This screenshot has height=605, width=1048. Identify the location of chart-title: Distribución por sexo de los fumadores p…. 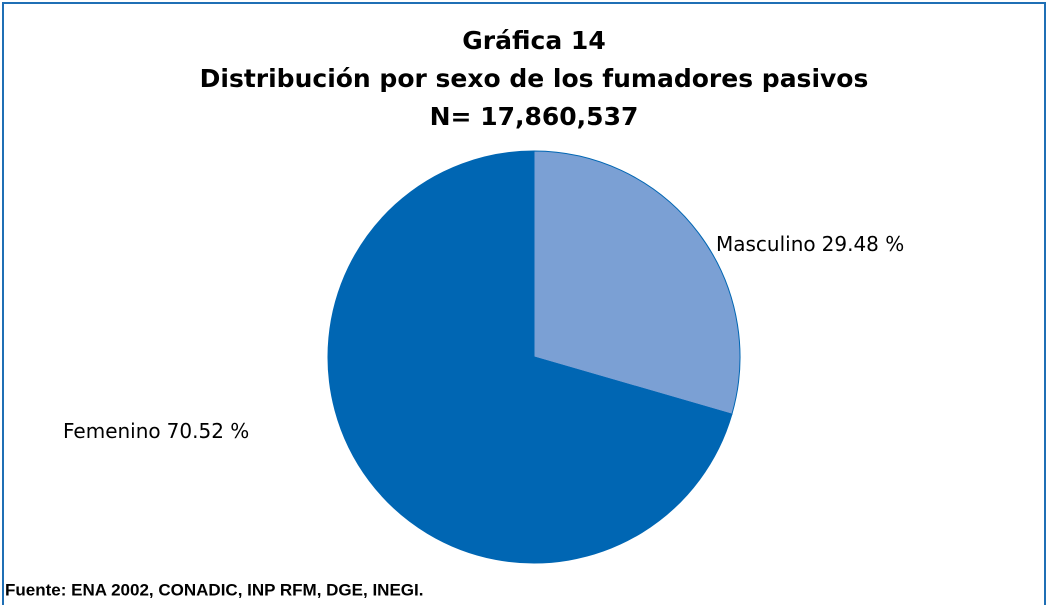
(534, 78).